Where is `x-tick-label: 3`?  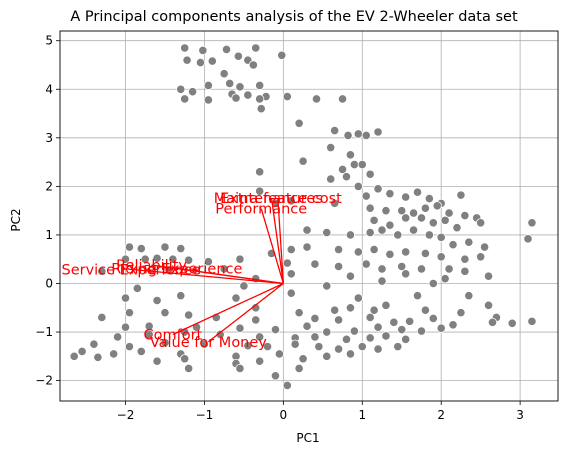
x-tick-label: 3 is located at coordinates (520, 415).